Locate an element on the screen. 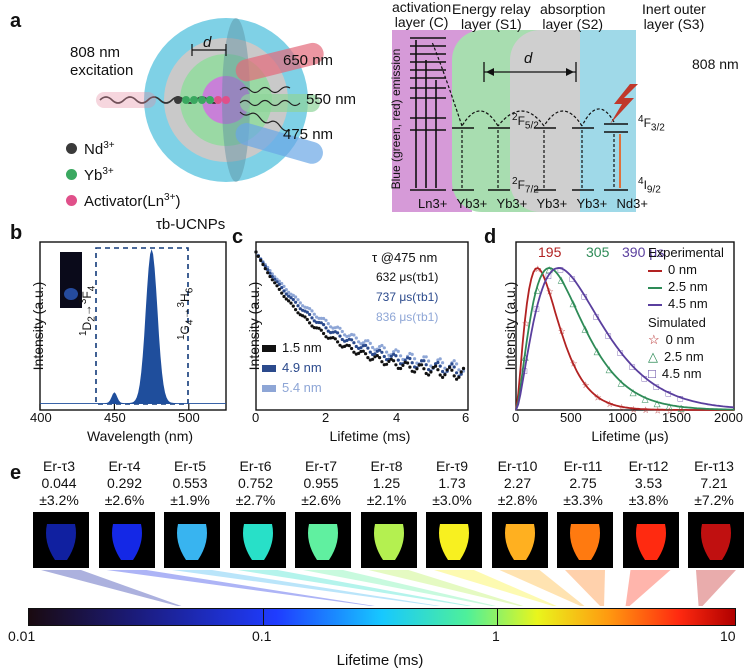 This screenshot has width=756, height=672. tile-value: 0.044 is located at coordinates (59, 483).